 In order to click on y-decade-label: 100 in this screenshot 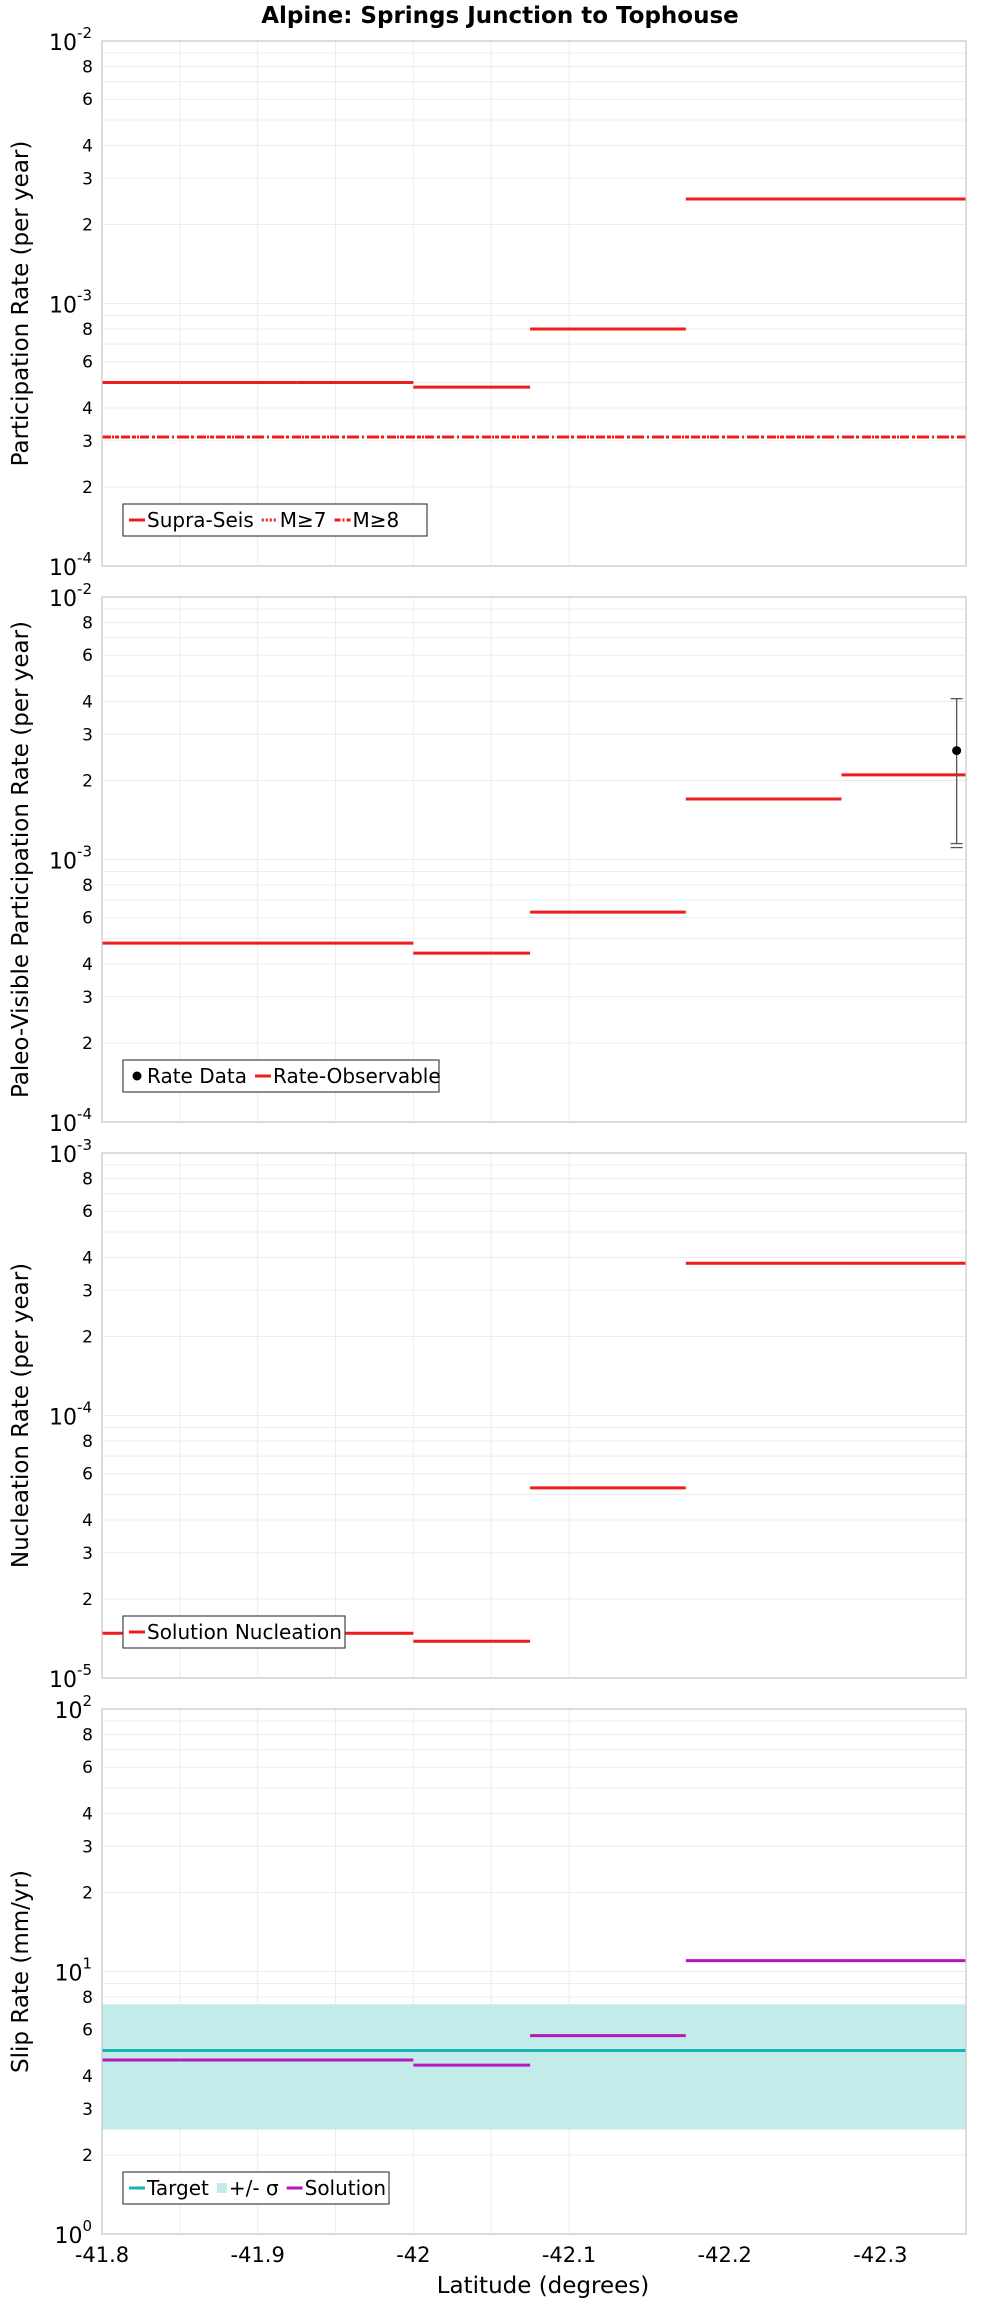, I will do `click(73, 2233)`.